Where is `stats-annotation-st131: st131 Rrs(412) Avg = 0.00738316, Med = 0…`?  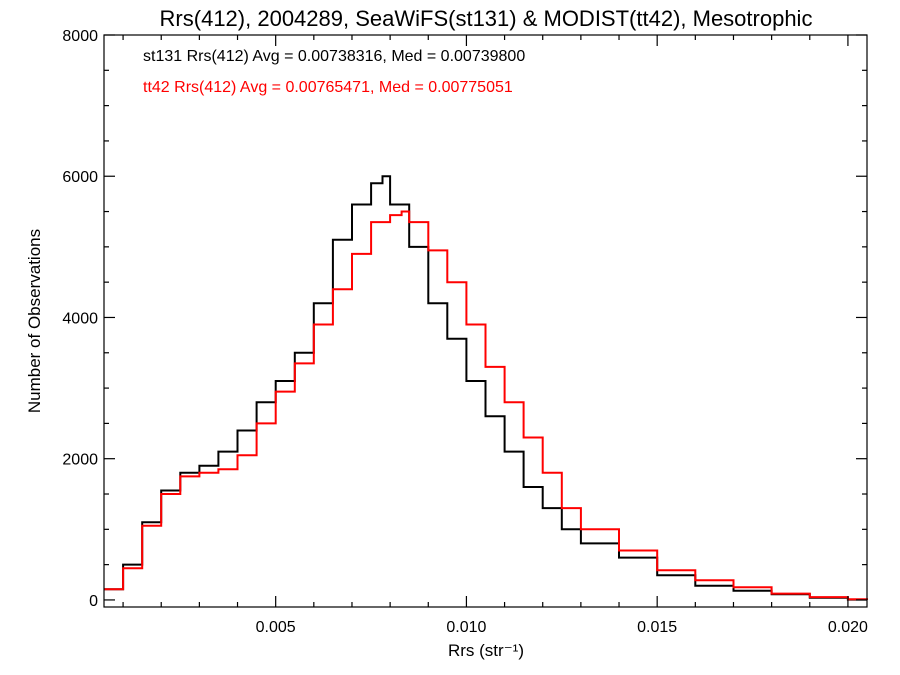
stats-annotation-st131: st131 Rrs(412) Avg = 0.00738316, Med = 0… is located at coordinates (334, 56).